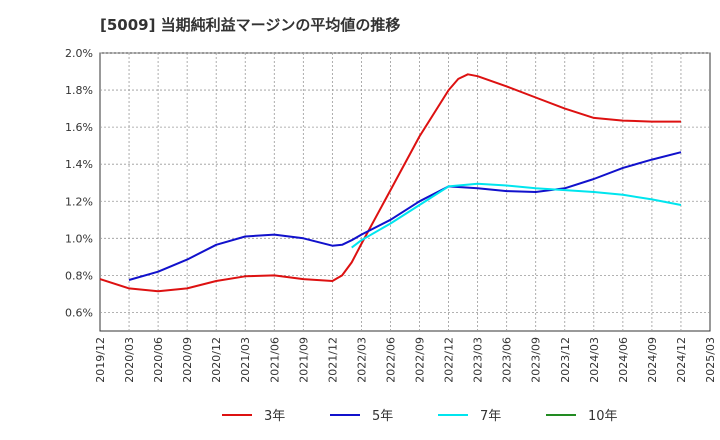  I want to click on y-tick-label: 2.0%, so click(79, 53).